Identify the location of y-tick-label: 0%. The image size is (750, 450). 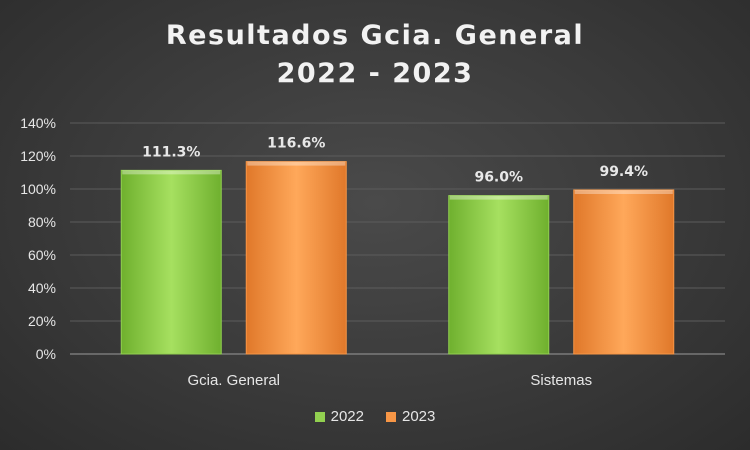
(46, 354).